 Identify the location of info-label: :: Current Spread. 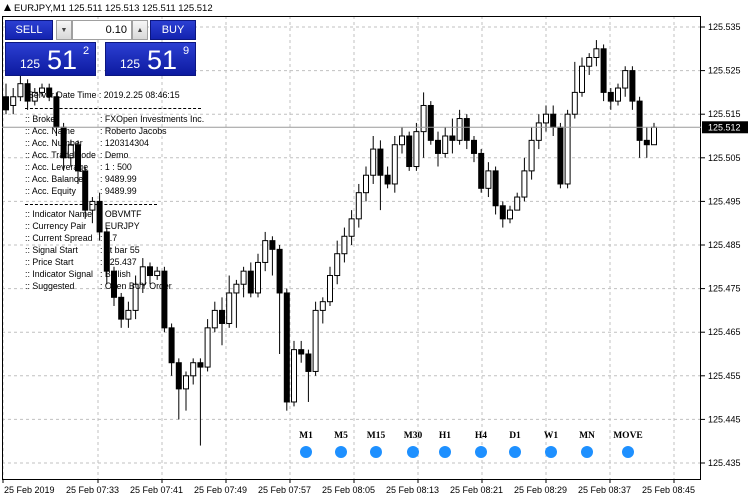
(59, 238).